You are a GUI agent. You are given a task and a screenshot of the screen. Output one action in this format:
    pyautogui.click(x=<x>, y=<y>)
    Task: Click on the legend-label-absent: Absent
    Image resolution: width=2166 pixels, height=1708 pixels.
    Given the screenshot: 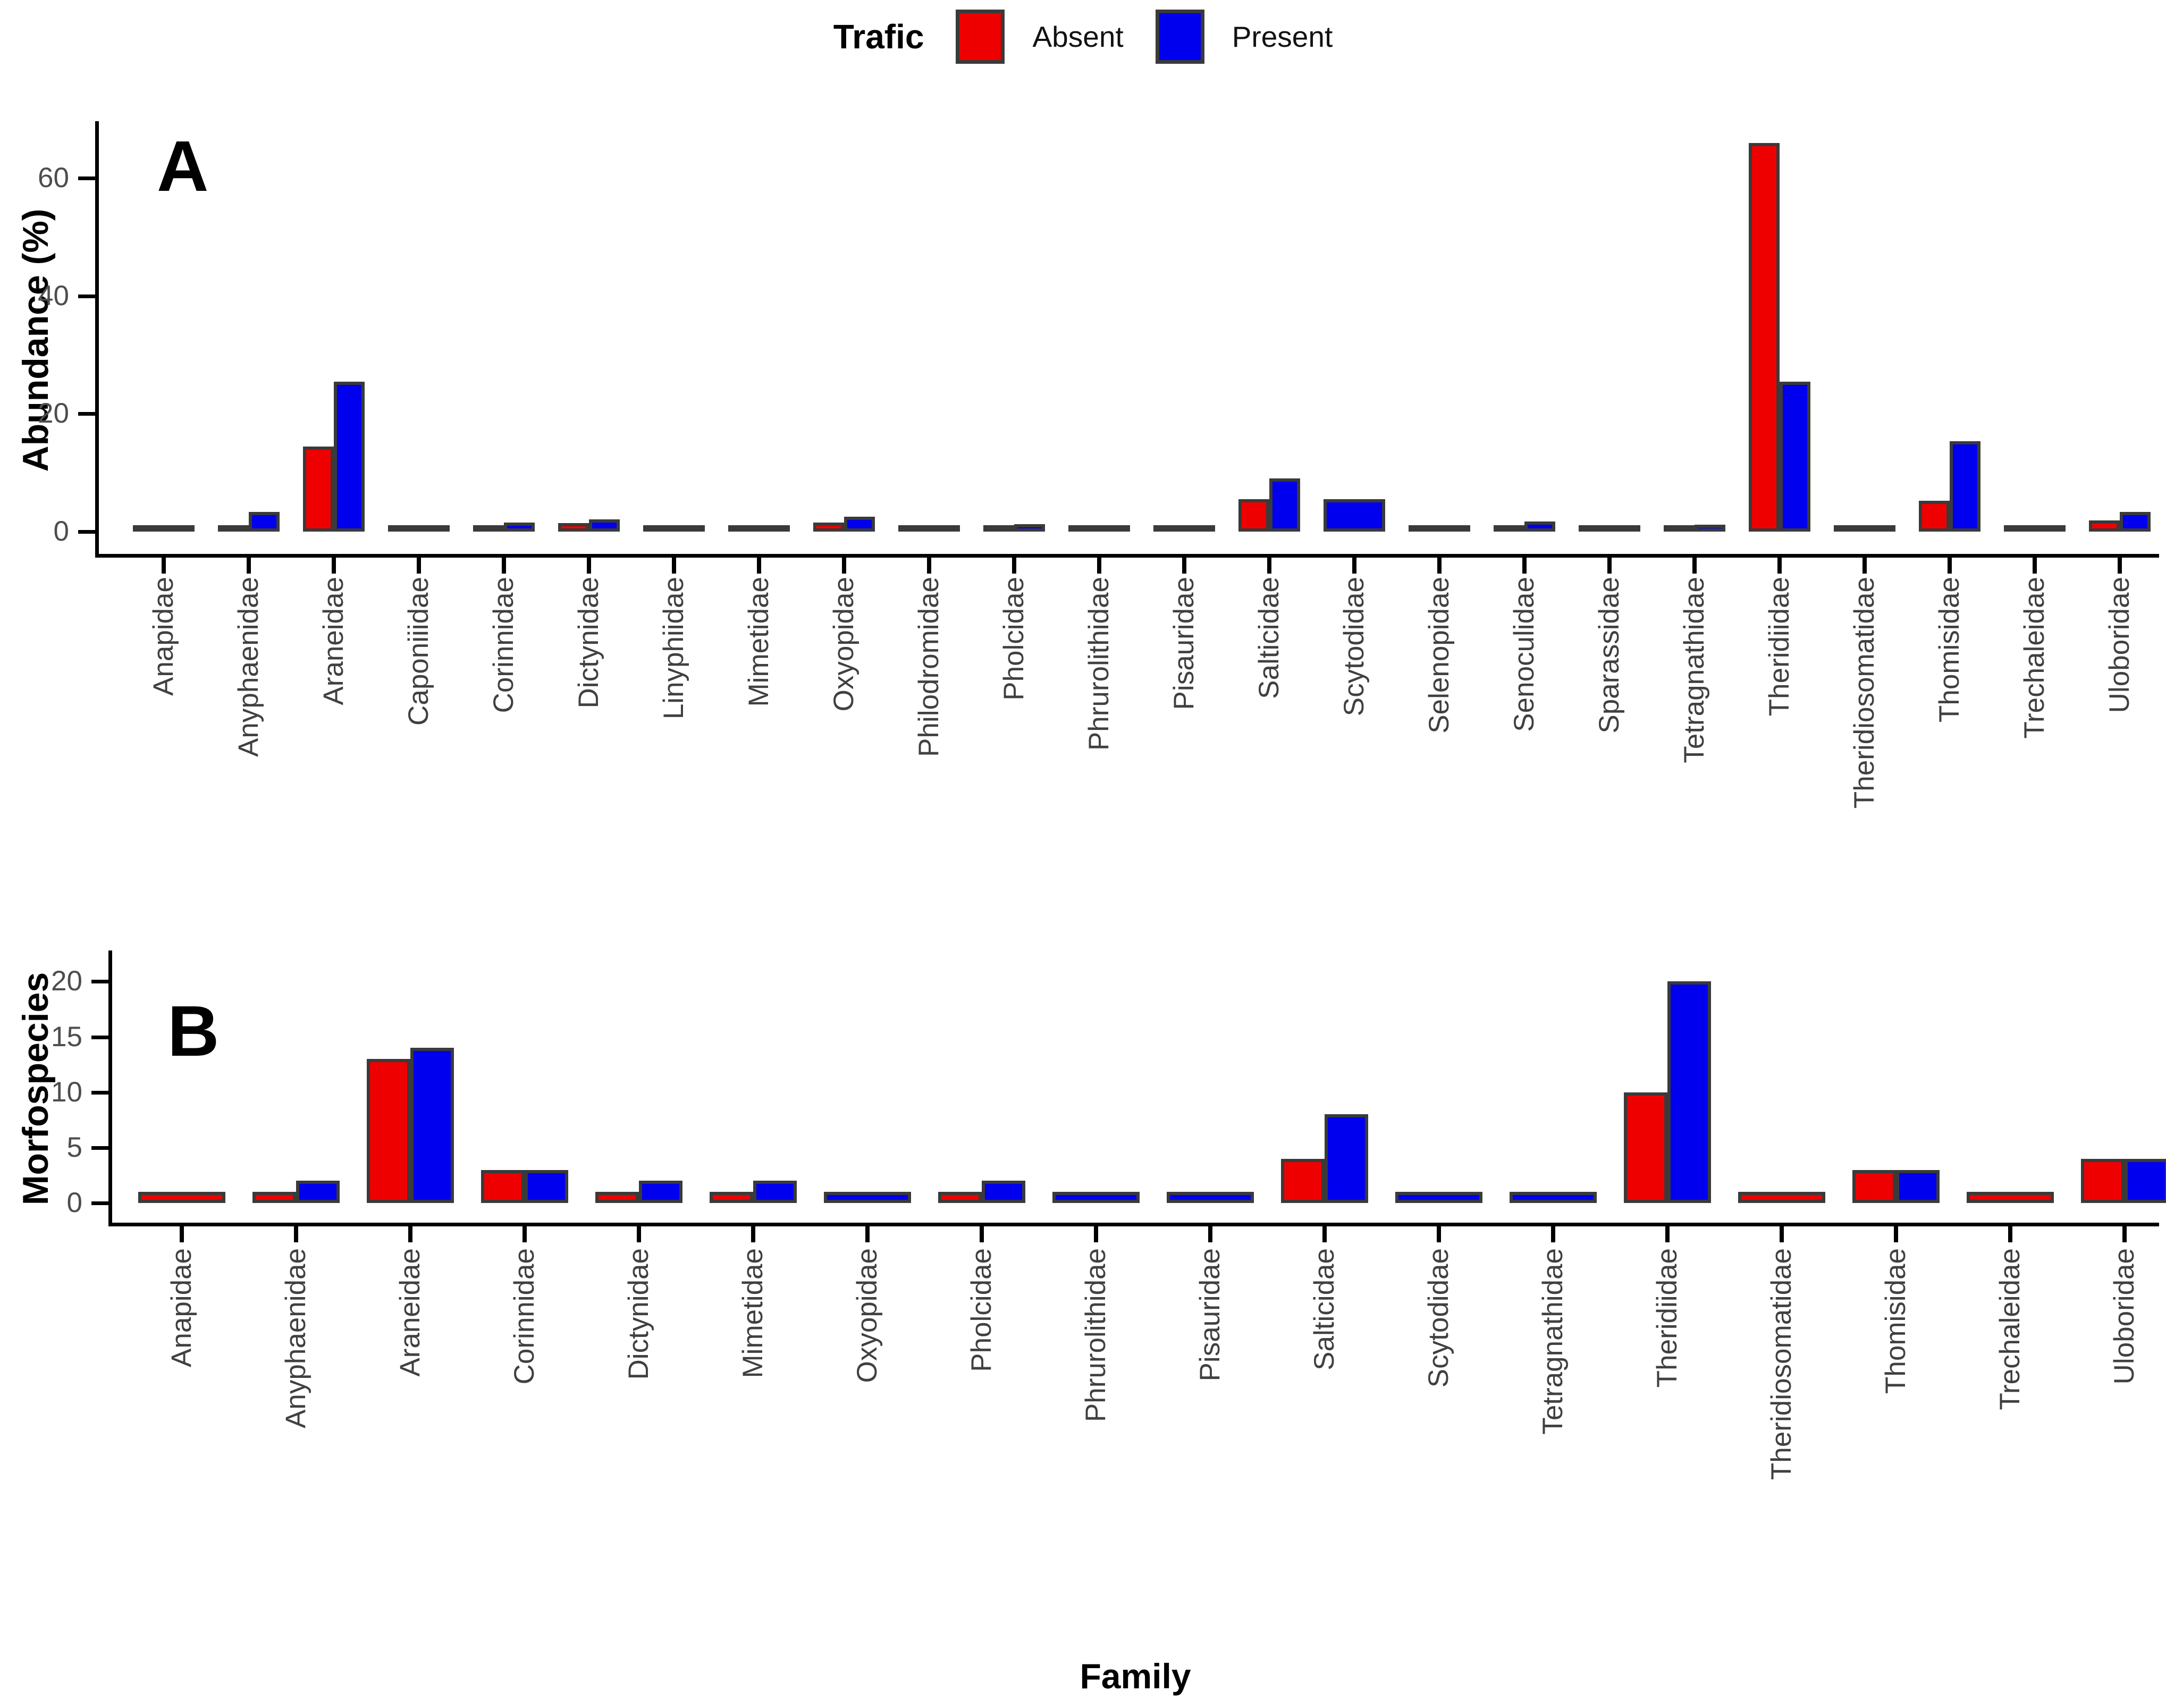 What is the action you would take?
    pyautogui.click(x=1078, y=36)
    